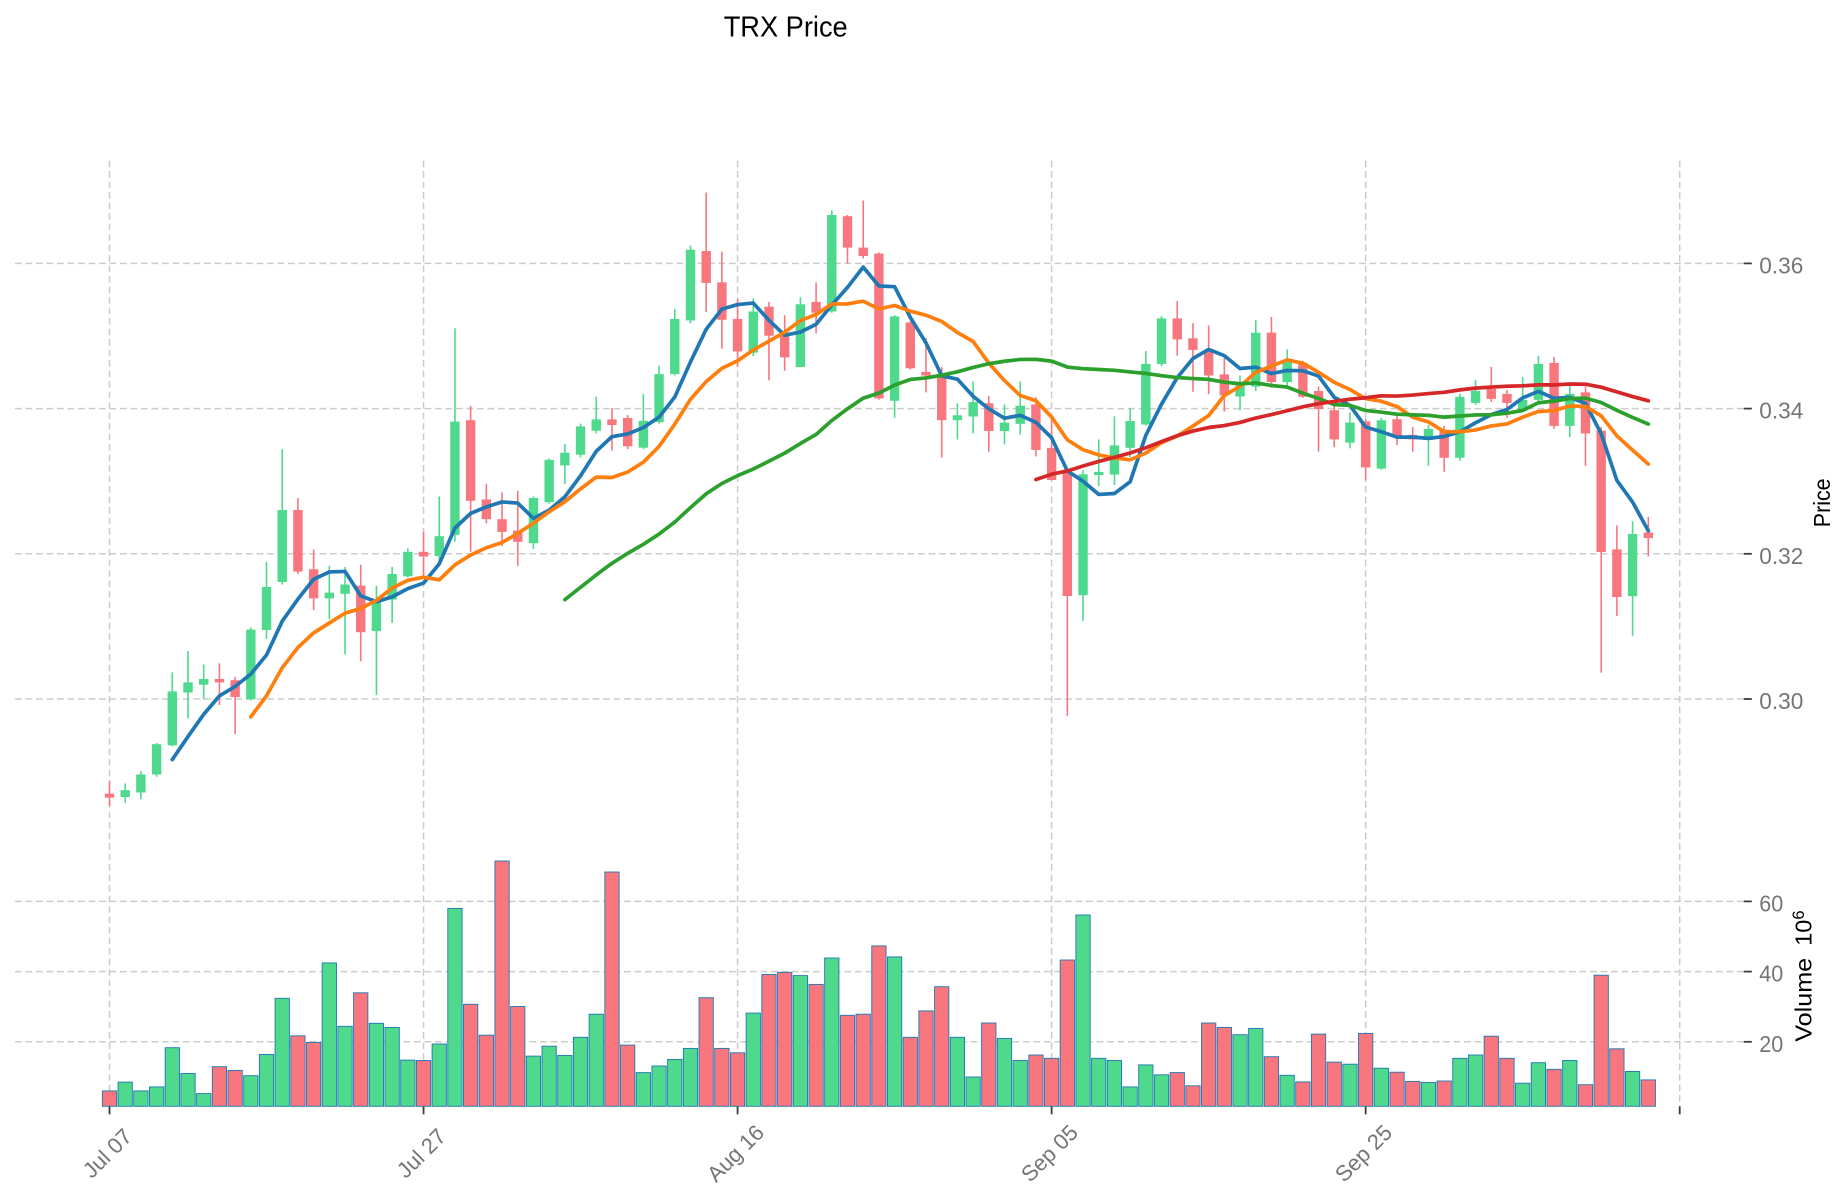 Image resolution: width=1847 pixels, height=1202 pixels. Describe the element at coordinates (1822, 502) in the screenshot. I see `svg-text: Price` at that location.